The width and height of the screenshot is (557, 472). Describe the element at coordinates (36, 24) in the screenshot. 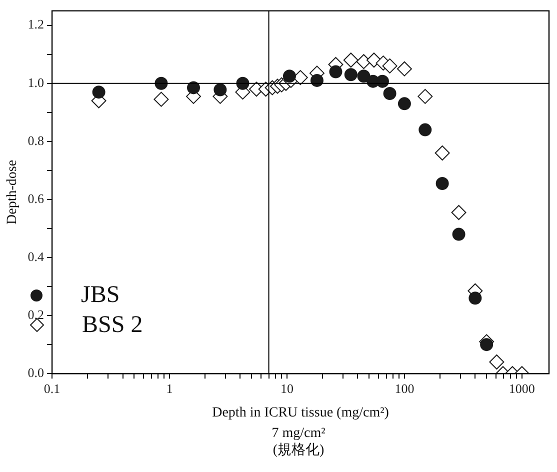

I see `y-tick-label: 1.2` at that location.